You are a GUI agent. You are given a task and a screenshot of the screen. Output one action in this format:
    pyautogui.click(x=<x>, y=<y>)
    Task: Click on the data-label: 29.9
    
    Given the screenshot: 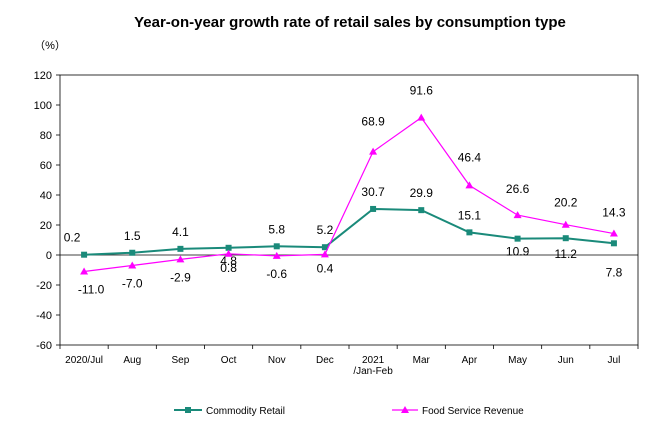 What is the action you would take?
    pyautogui.click(x=422, y=193)
    